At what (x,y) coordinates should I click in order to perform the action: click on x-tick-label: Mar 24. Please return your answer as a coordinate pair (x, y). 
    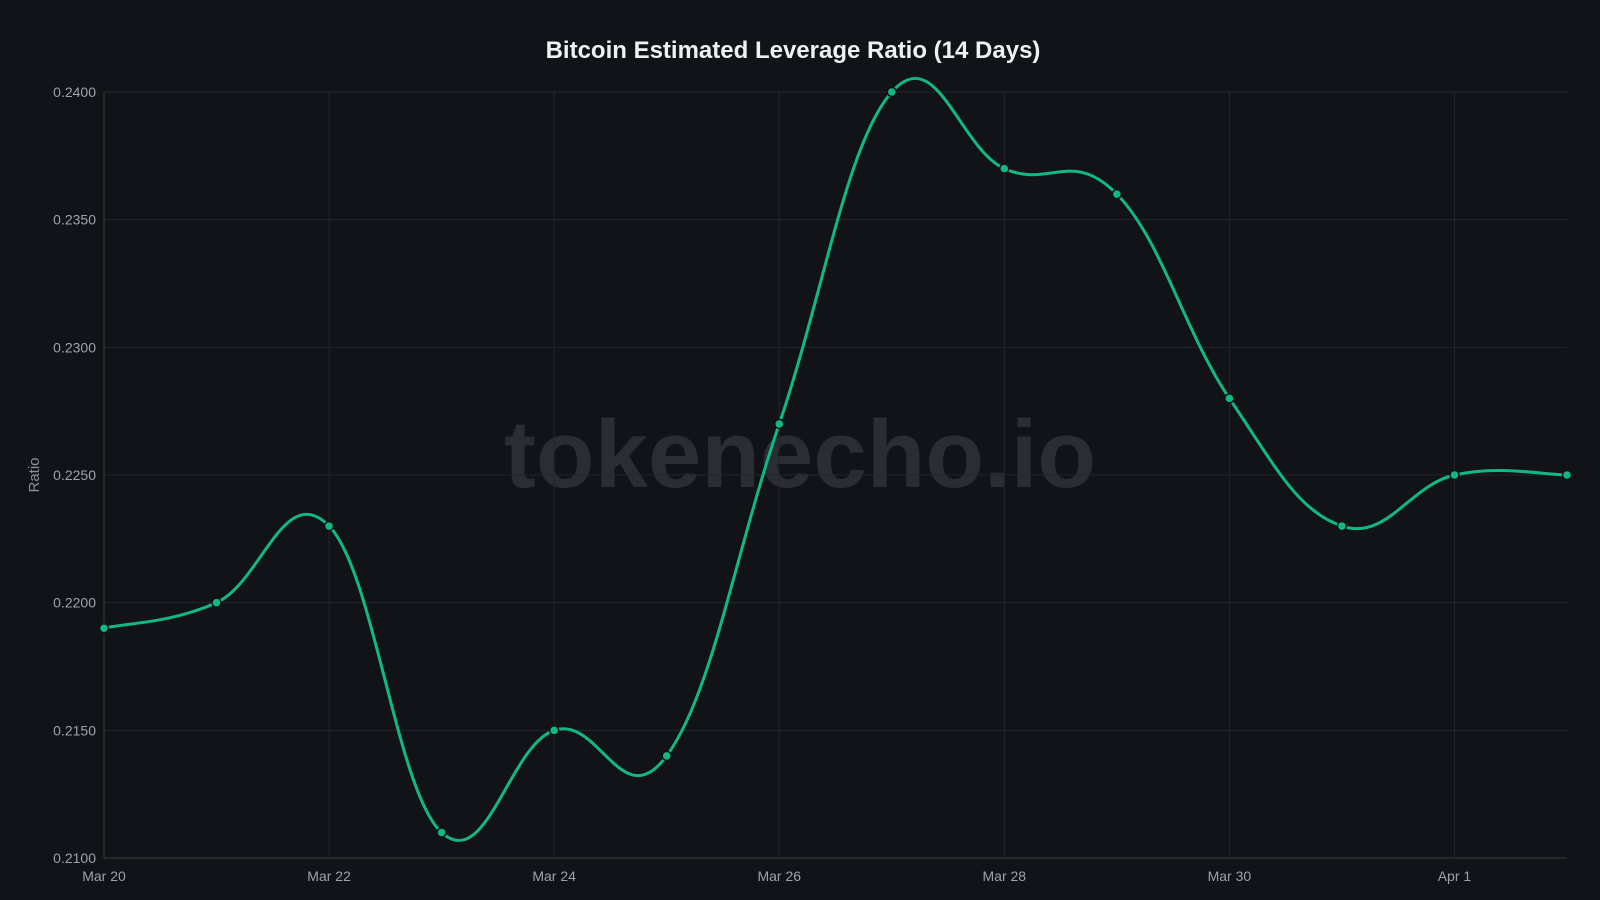
    Looking at the image, I should click on (554, 876).